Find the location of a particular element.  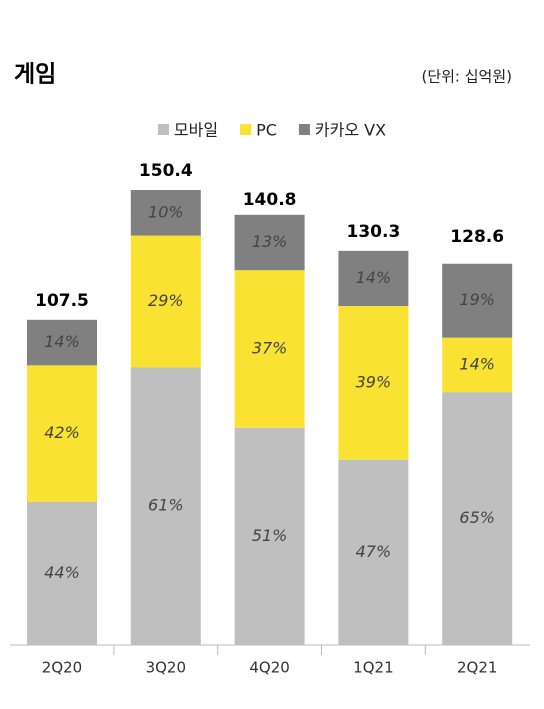

segment-label: 29% is located at coordinates (166, 300).